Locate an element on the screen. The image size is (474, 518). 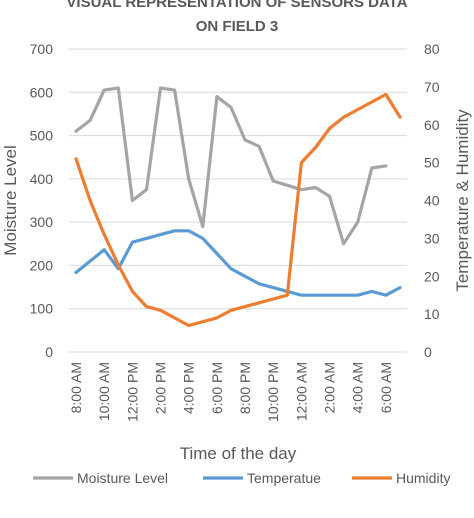
x-tick-label: 6:00 AM is located at coordinates (386, 387).